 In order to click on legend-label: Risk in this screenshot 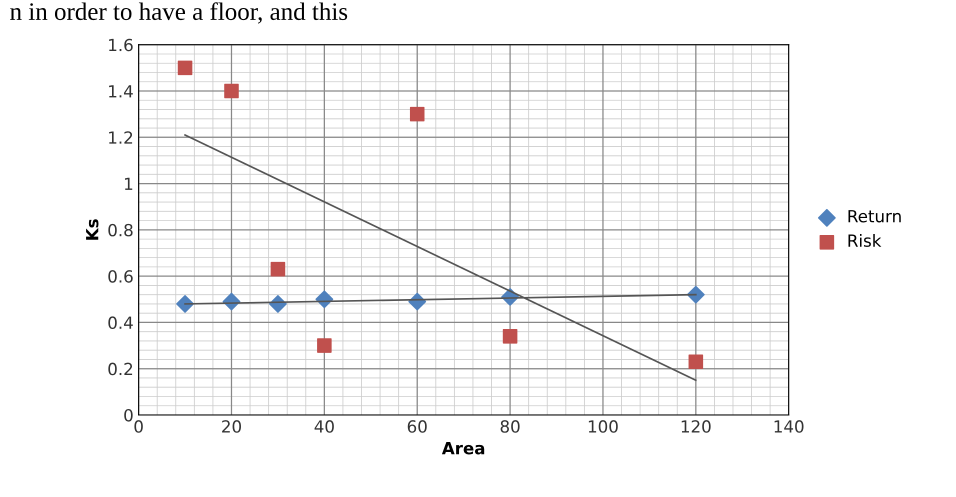, I will do `click(865, 240)`.